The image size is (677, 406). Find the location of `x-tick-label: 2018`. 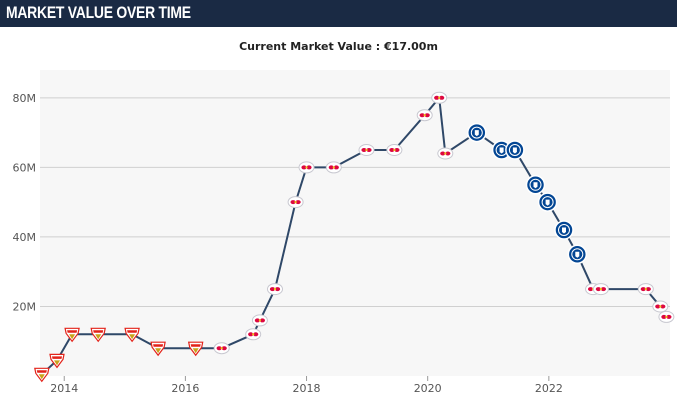

x-tick-label: 2018 is located at coordinates (307, 388).